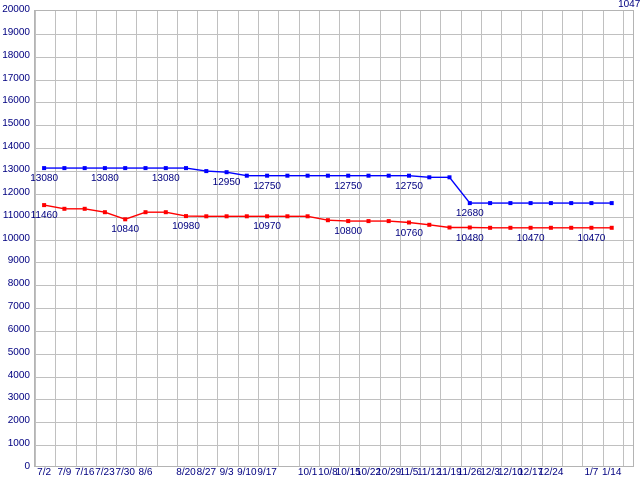  What do you see at coordinates (16, 192) in the screenshot?
I see `y-axis-tick-label: 12000` at bounding box center [16, 192].